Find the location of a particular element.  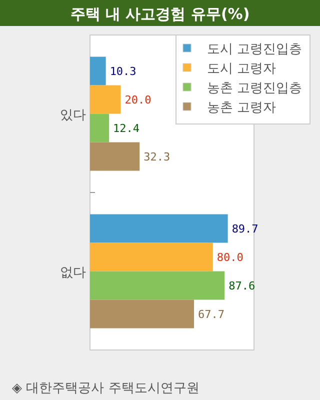

data-label: 80.0 is located at coordinates (230, 257).